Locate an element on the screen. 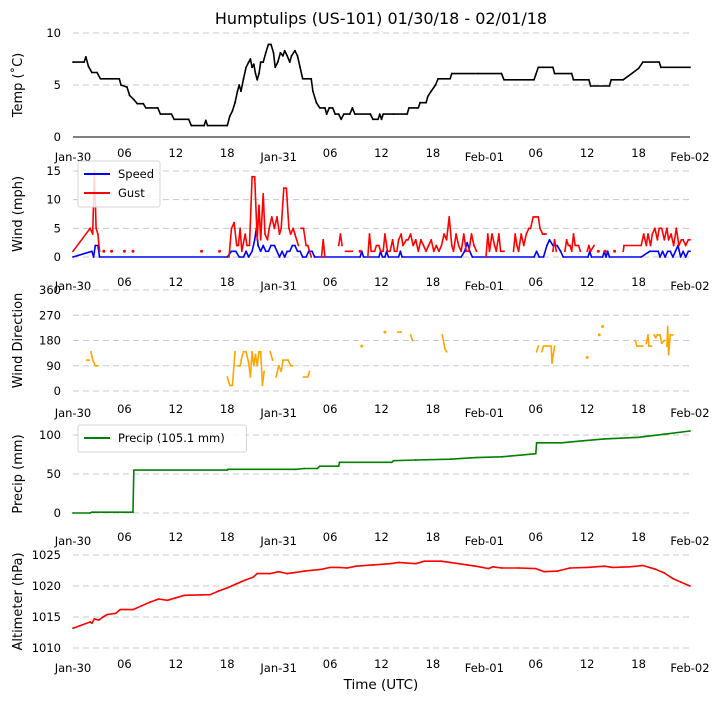 This screenshot has width=721, height=704. series-speed is located at coordinates (381, 242).